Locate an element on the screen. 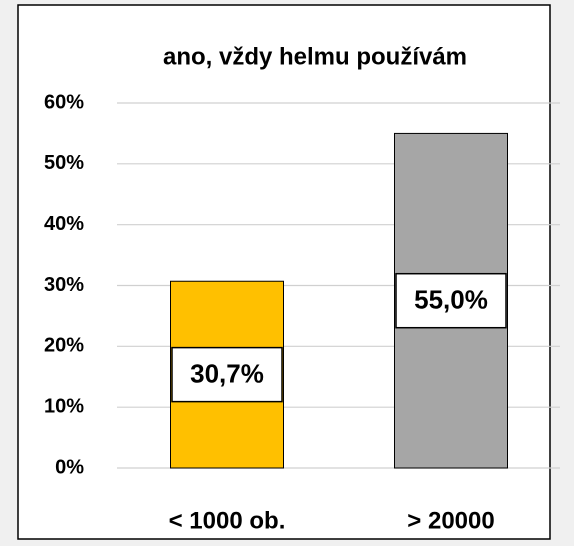 The width and height of the screenshot is (574, 546). y-tick-label: 50% is located at coordinates (64, 163).